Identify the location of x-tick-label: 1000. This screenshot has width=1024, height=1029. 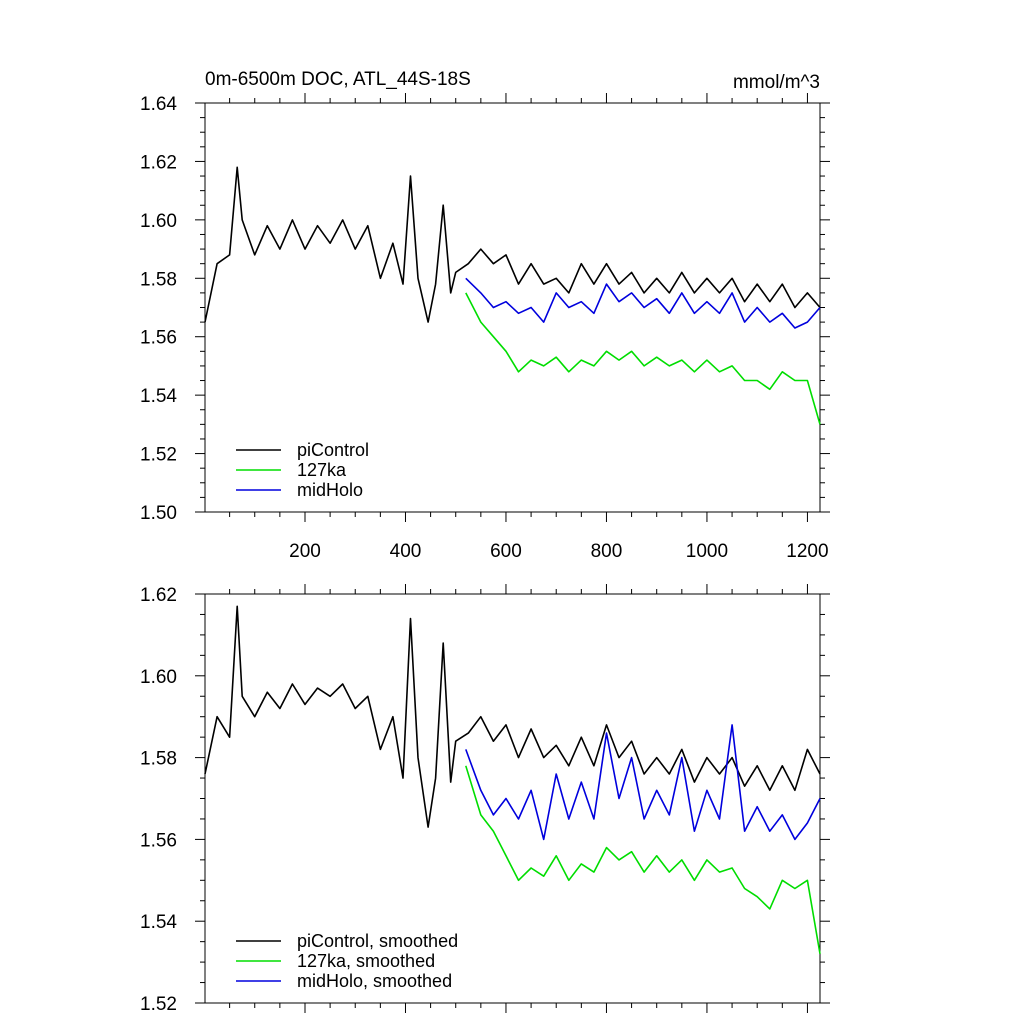
(707, 551).